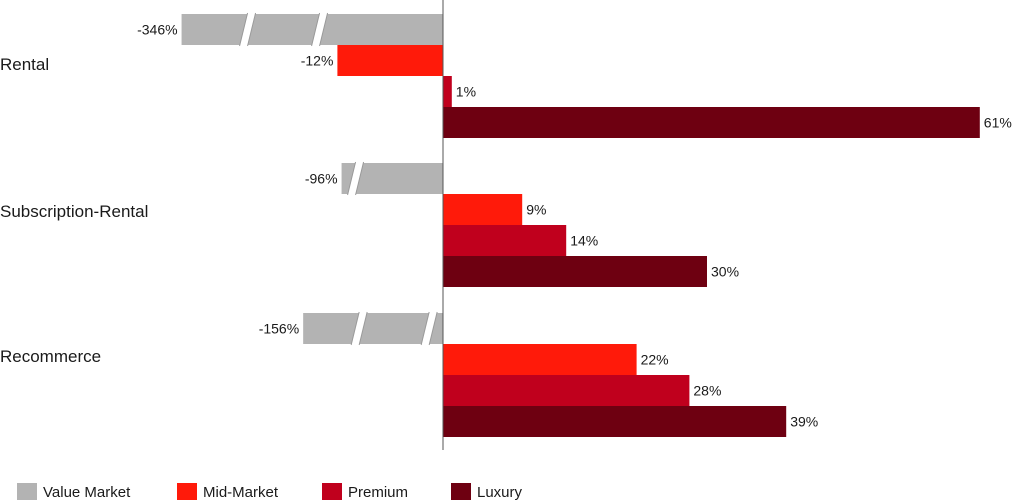  What do you see at coordinates (50, 356) in the screenshot?
I see `category-label-recommerce: Recommerce` at bounding box center [50, 356].